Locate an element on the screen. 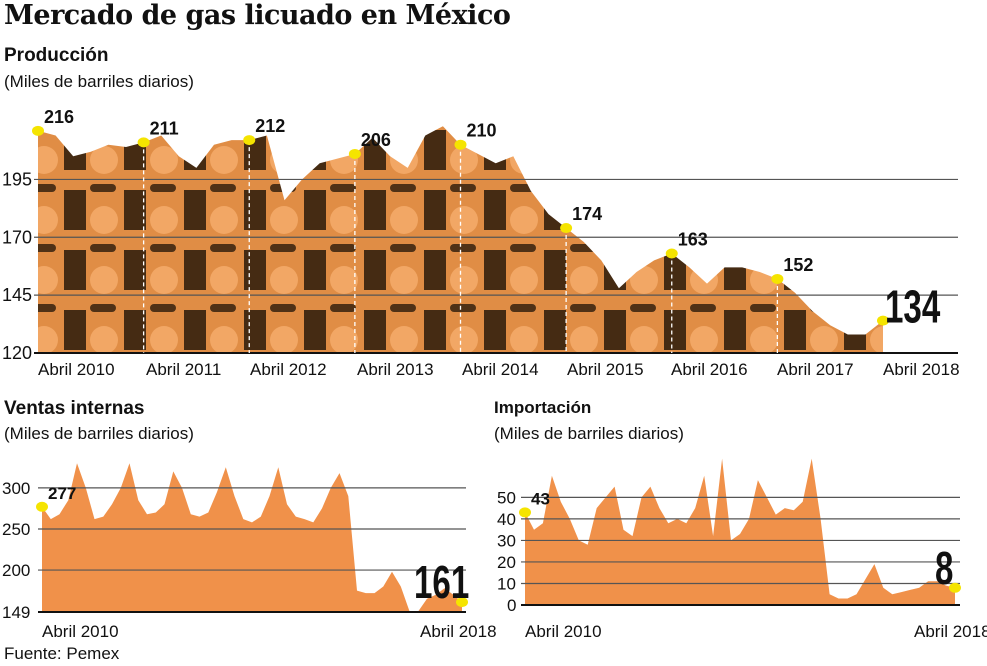 The width and height of the screenshot is (987, 666). data-value-label: 216 is located at coordinates (59, 117).